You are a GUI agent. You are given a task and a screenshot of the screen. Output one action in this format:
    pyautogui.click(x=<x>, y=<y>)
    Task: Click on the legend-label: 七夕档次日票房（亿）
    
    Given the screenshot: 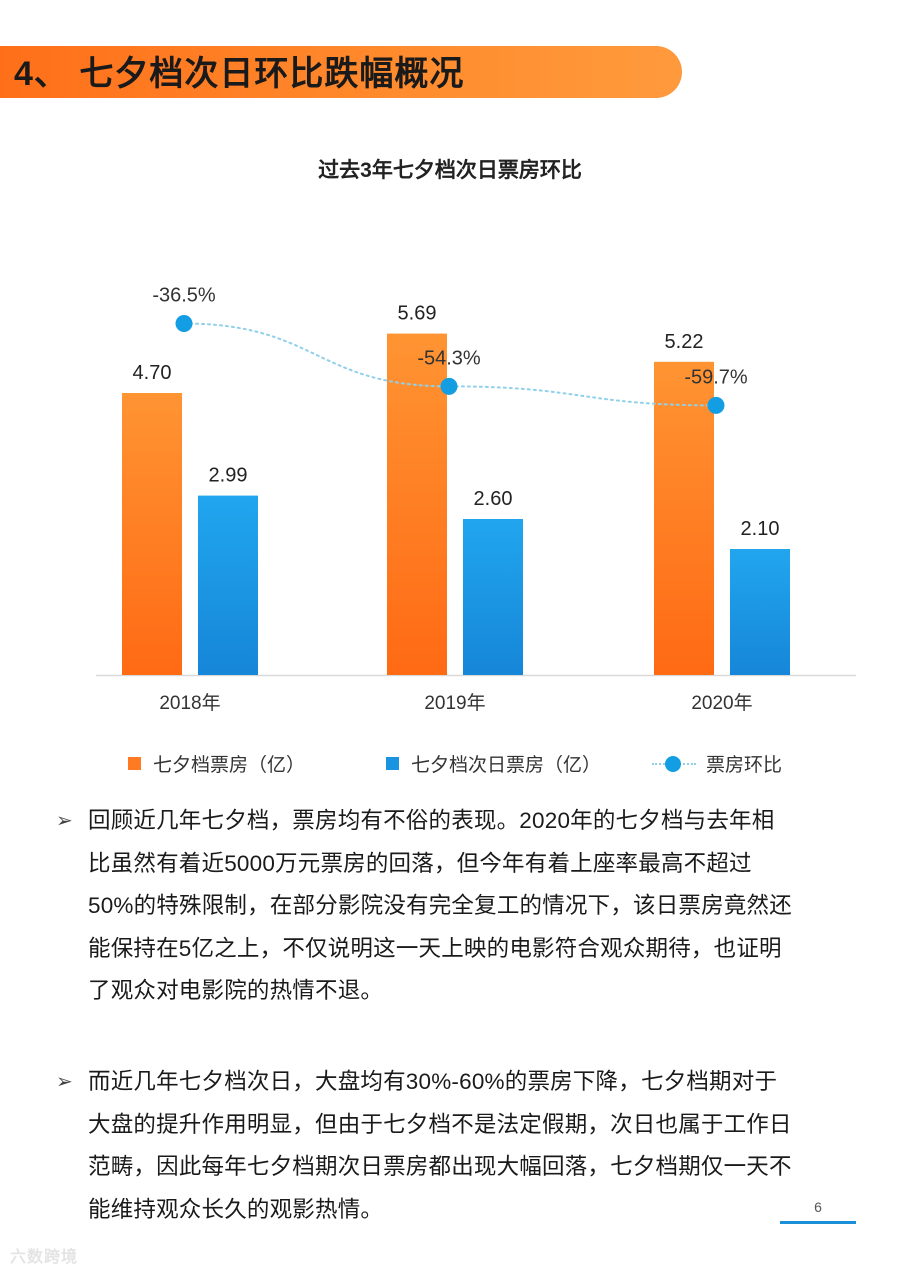 What is the action you would take?
    pyautogui.click(x=506, y=765)
    